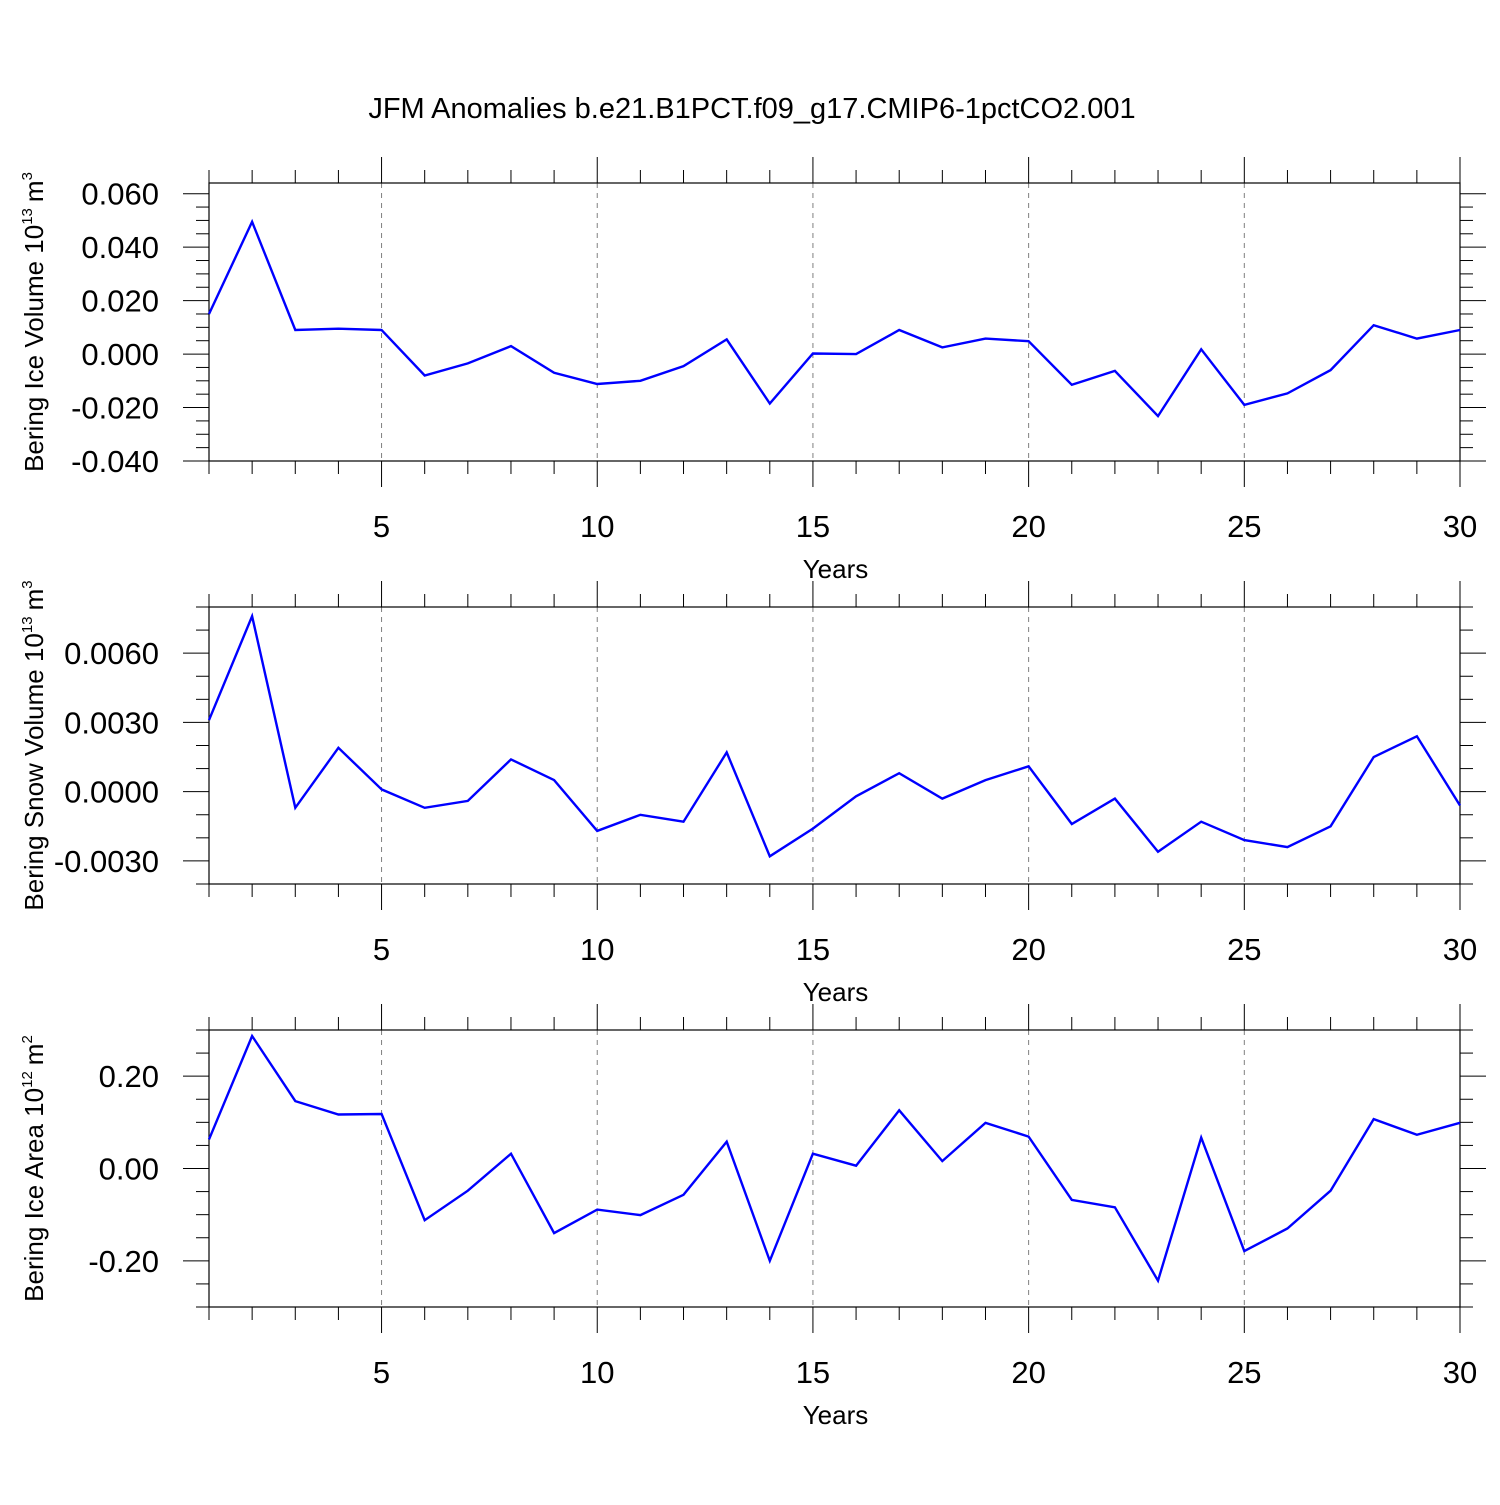  Describe the element at coordinates (129, 1169) in the screenshot. I see `y-tick-label: 0.00` at that location.